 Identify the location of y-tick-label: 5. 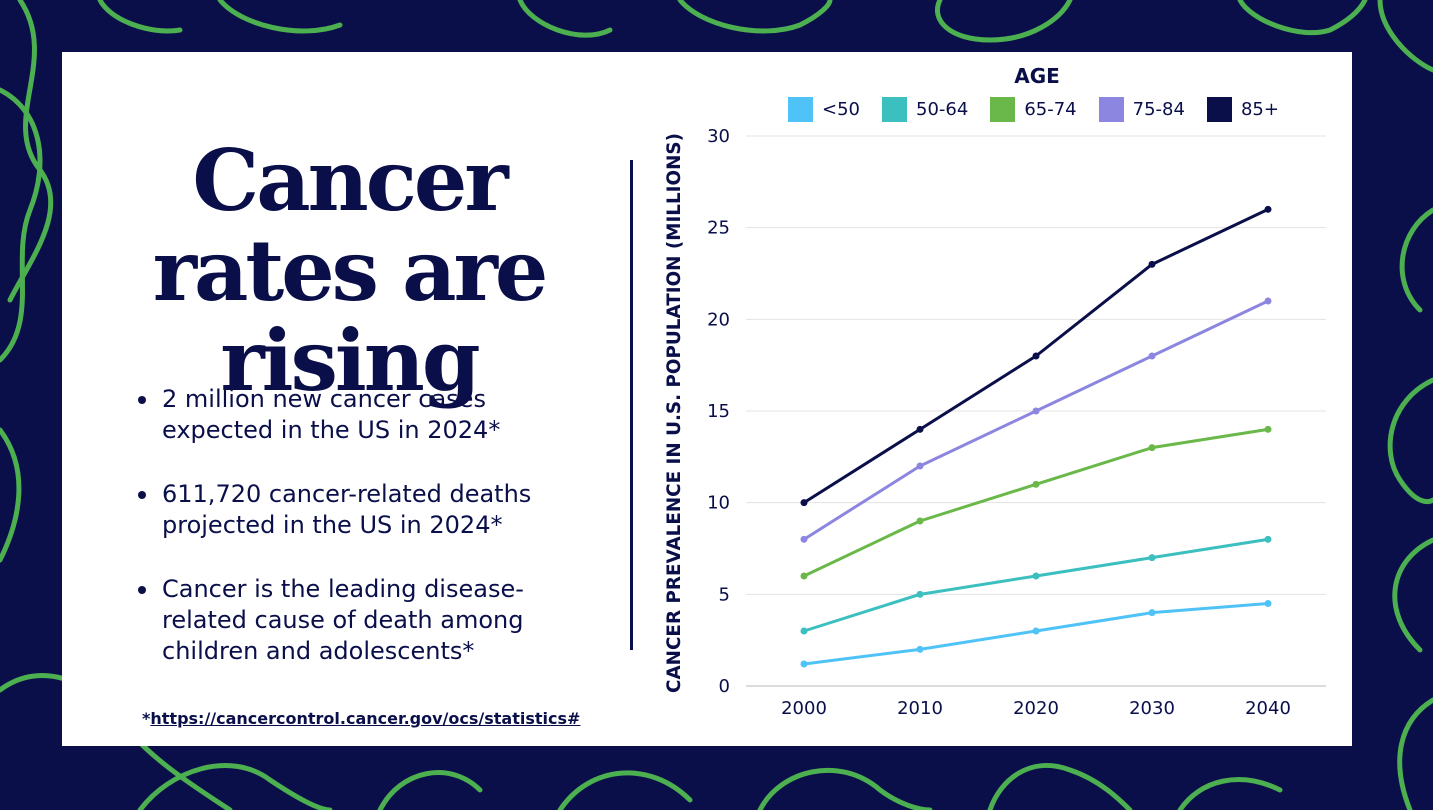
(724, 594).